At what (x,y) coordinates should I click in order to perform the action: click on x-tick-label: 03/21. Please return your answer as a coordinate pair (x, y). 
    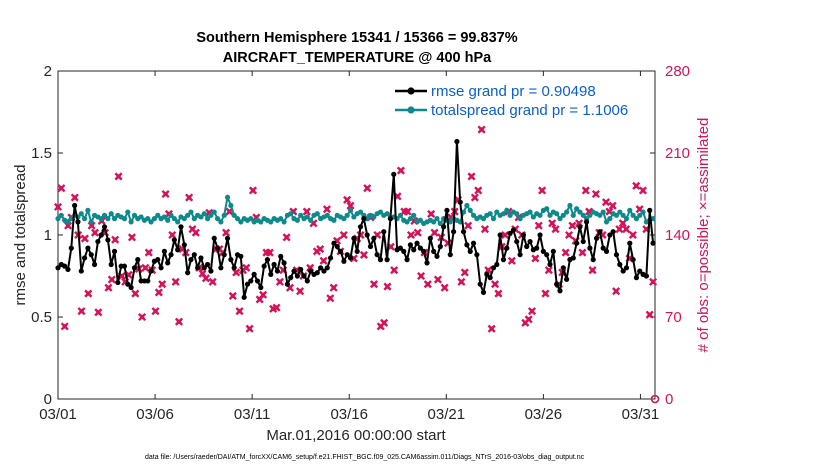
    Looking at the image, I should click on (447, 414).